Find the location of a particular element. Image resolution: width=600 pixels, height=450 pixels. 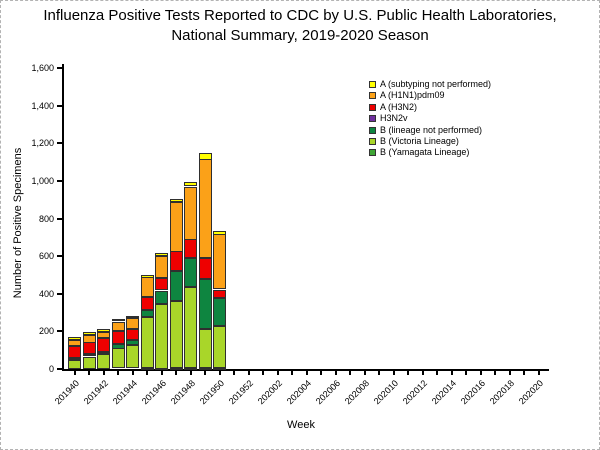

y-tick-label: 800 is located at coordinates (46, 218).